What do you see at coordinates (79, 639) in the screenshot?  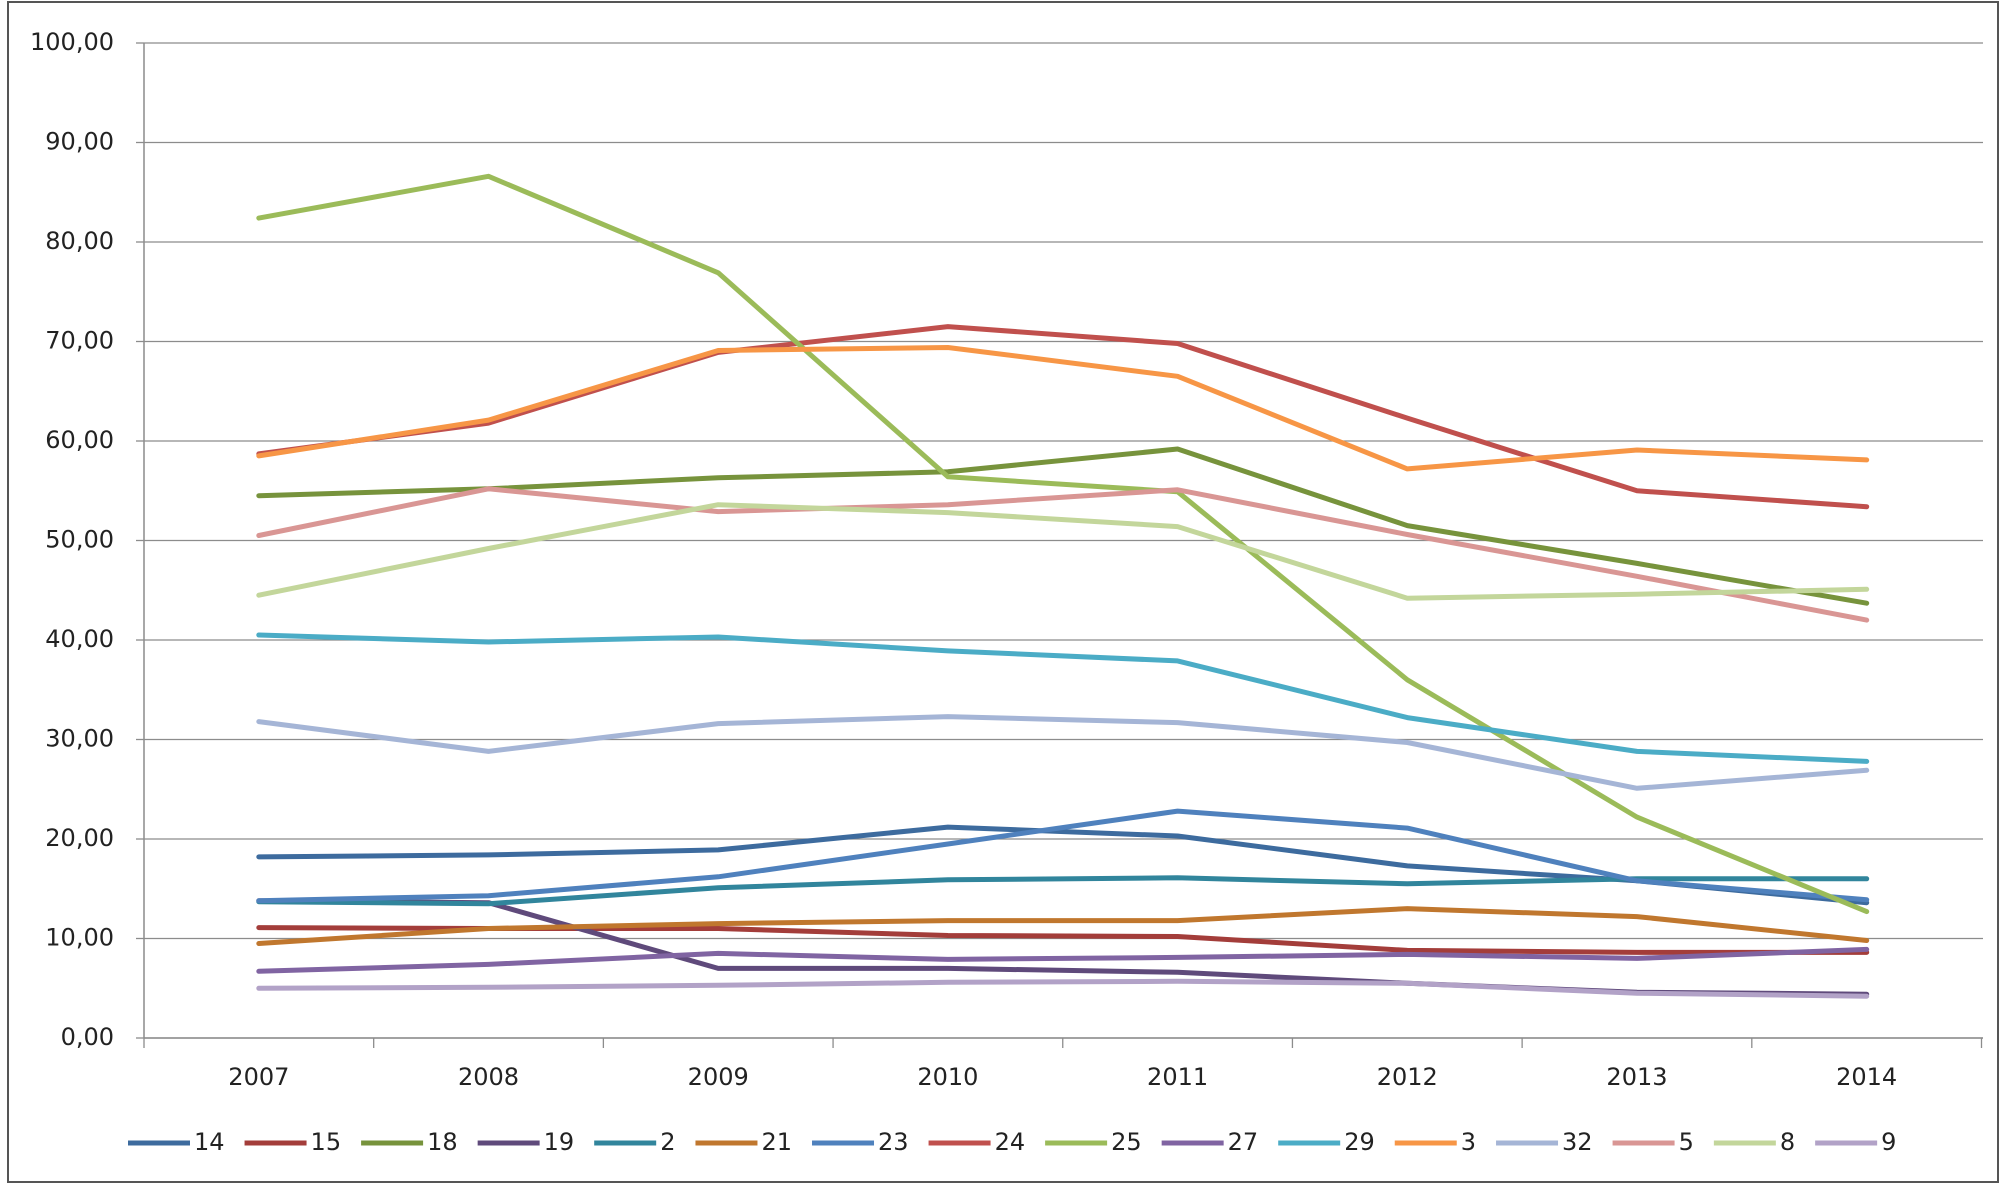 I see `y-tick-label: 40,00` at bounding box center [79, 639].